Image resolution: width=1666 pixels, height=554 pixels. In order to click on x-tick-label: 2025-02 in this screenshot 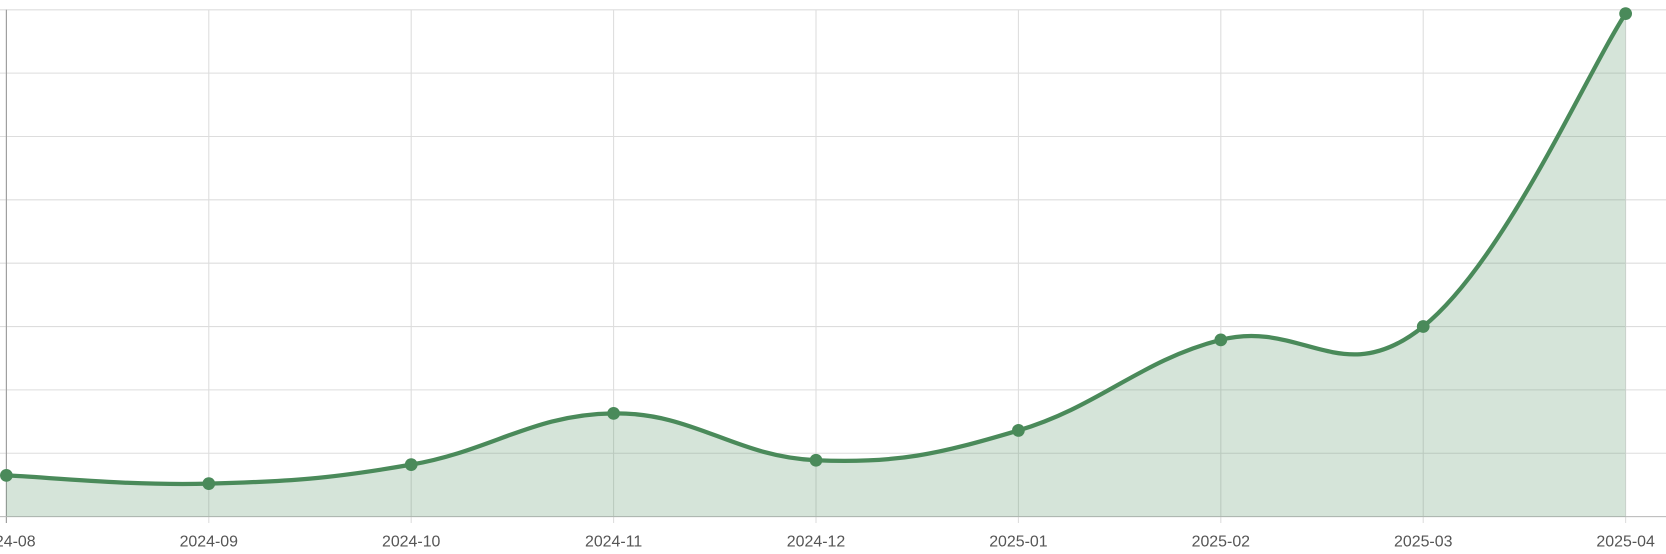, I will do `click(1221, 541)`.